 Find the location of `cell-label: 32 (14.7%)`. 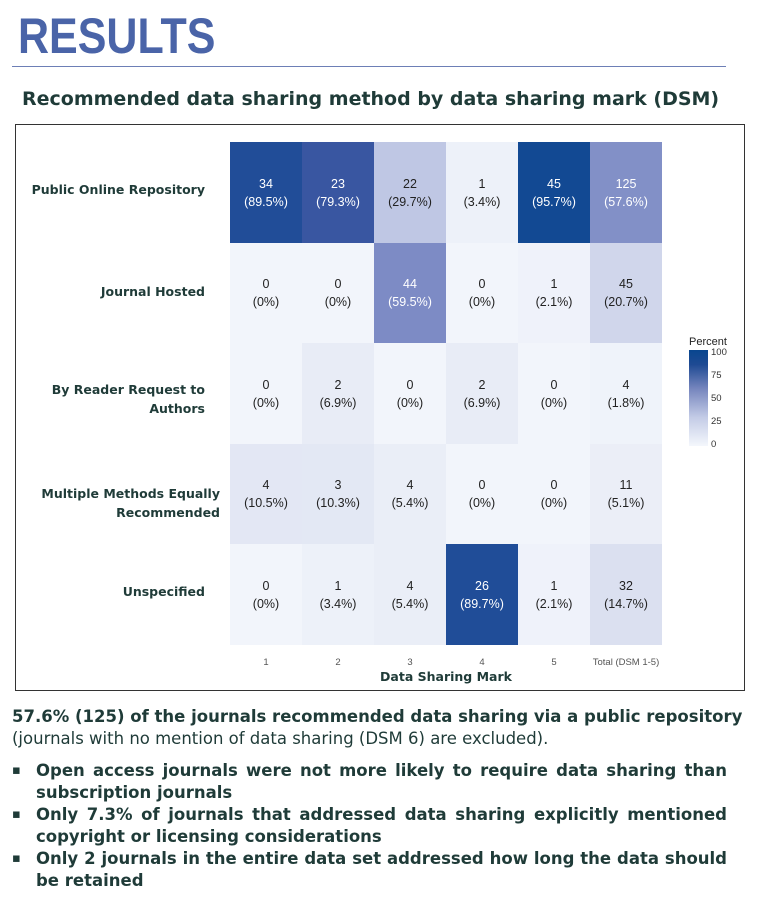

cell-label: 32 (14.7%) is located at coordinates (626, 594).